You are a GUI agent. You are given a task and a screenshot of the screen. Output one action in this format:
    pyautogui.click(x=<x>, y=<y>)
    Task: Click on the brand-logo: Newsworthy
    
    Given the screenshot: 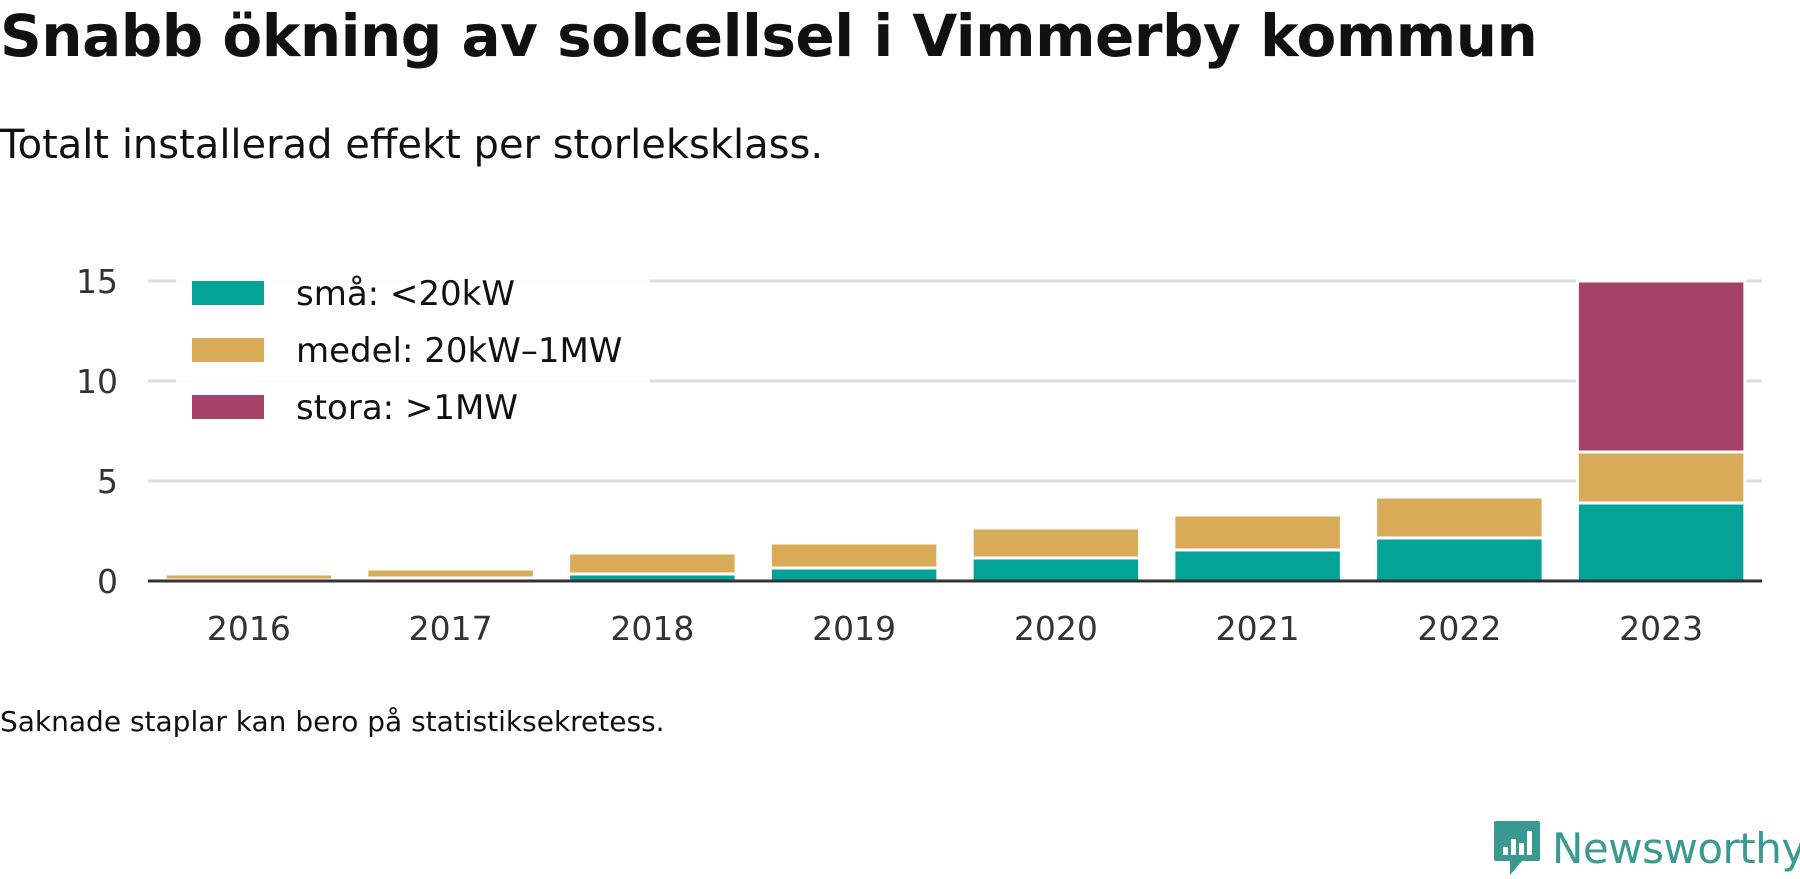 What is the action you would take?
    pyautogui.click(x=1646, y=848)
    